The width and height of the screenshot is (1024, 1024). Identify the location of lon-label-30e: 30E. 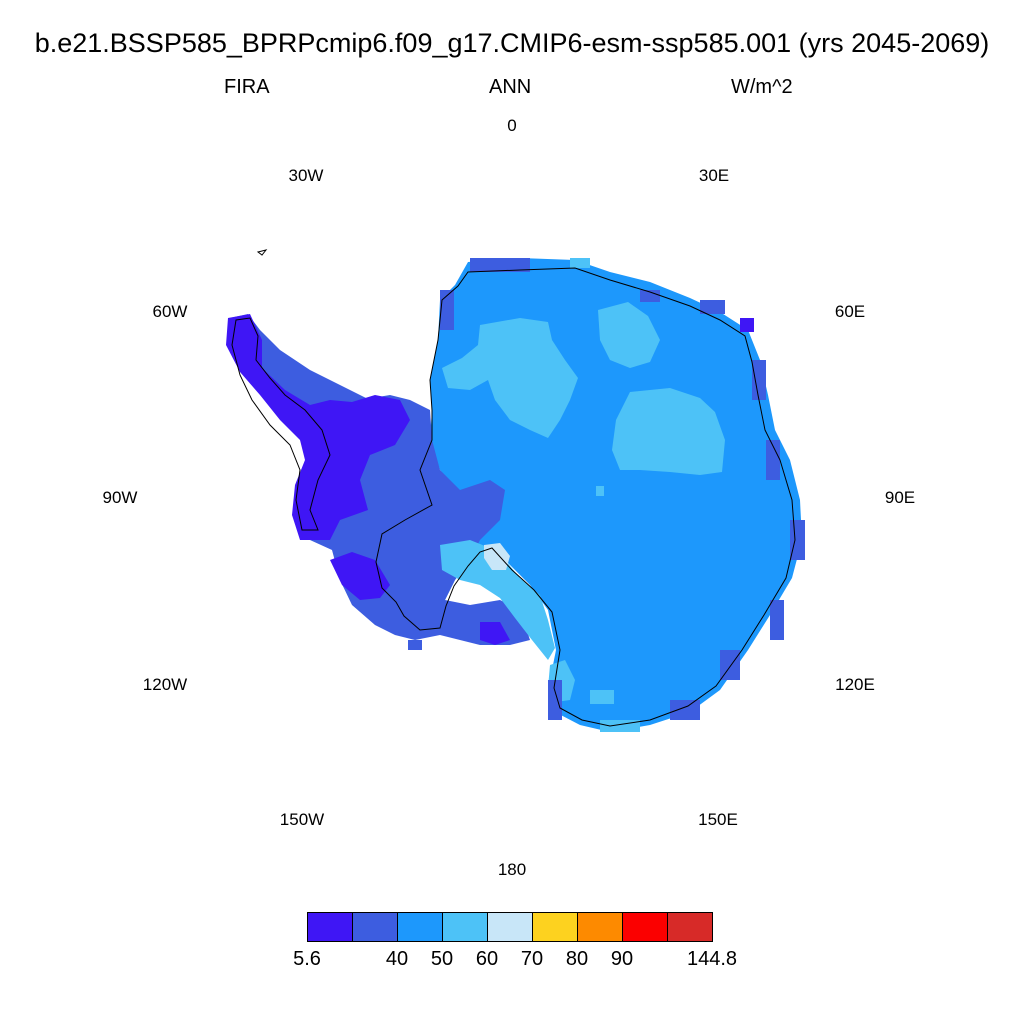
(714, 175).